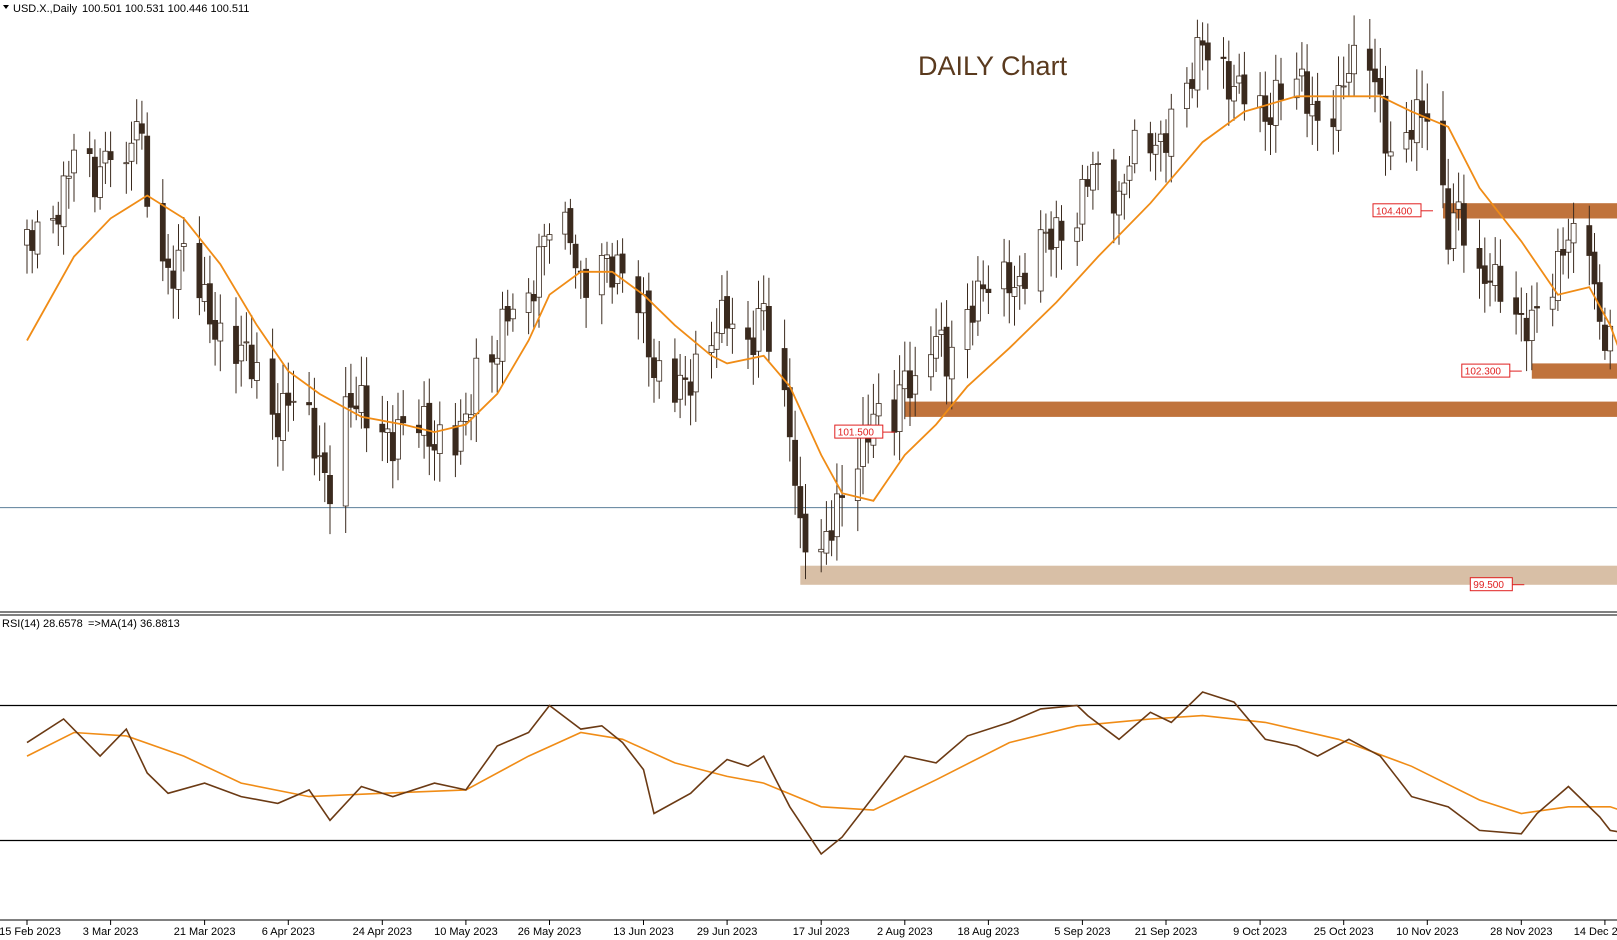 The height and width of the screenshot is (940, 1617). I want to click on x-tick-label: 29 Jun 2023, so click(727, 932).